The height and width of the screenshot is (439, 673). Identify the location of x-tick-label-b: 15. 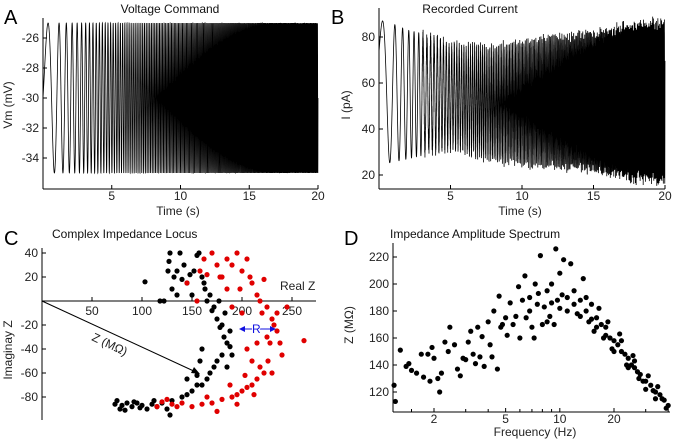
(594, 196).